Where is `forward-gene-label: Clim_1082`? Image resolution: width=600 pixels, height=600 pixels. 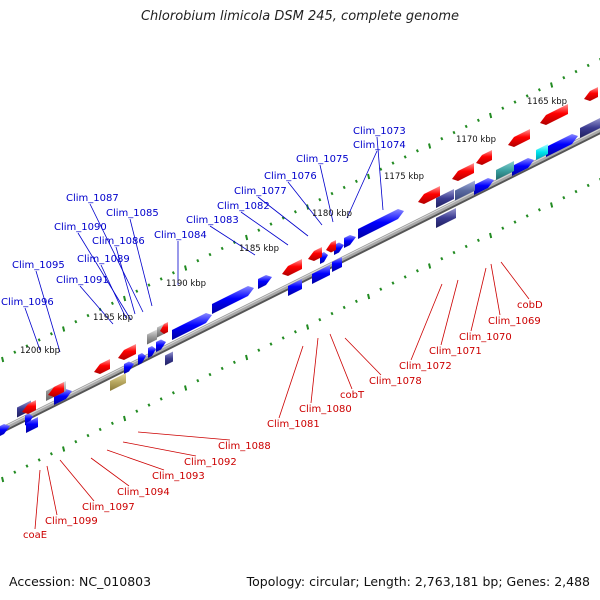
forward-gene-label: Clim_1082 is located at coordinates (243, 206).